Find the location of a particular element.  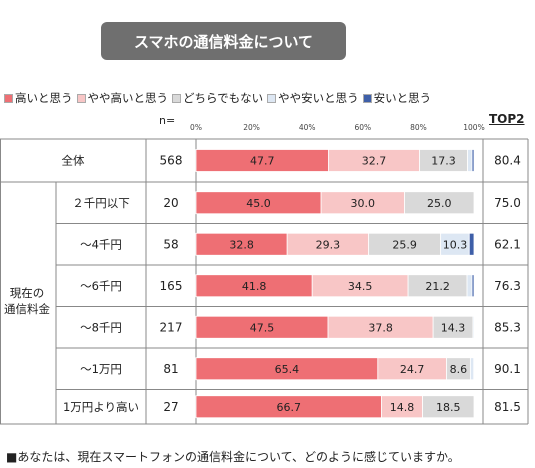

category-label: ～6千円 is located at coordinates (101, 286).